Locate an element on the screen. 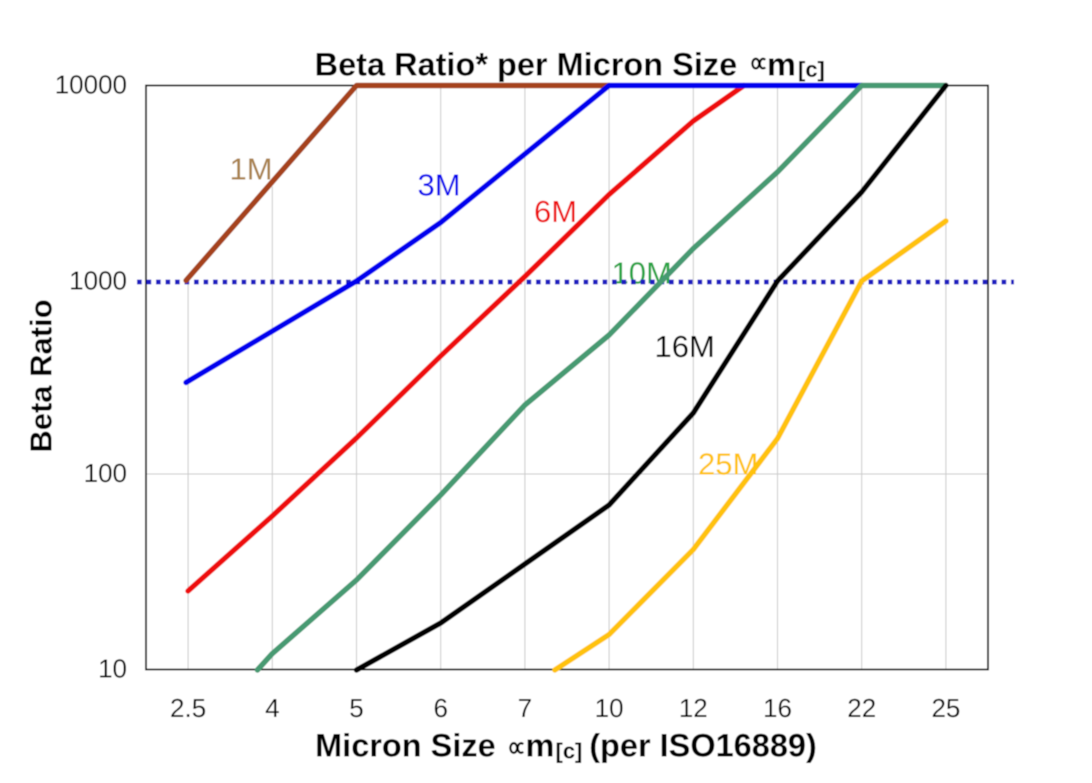 The image size is (1092, 783). svg-text: 10000 is located at coordinates (91, 85).